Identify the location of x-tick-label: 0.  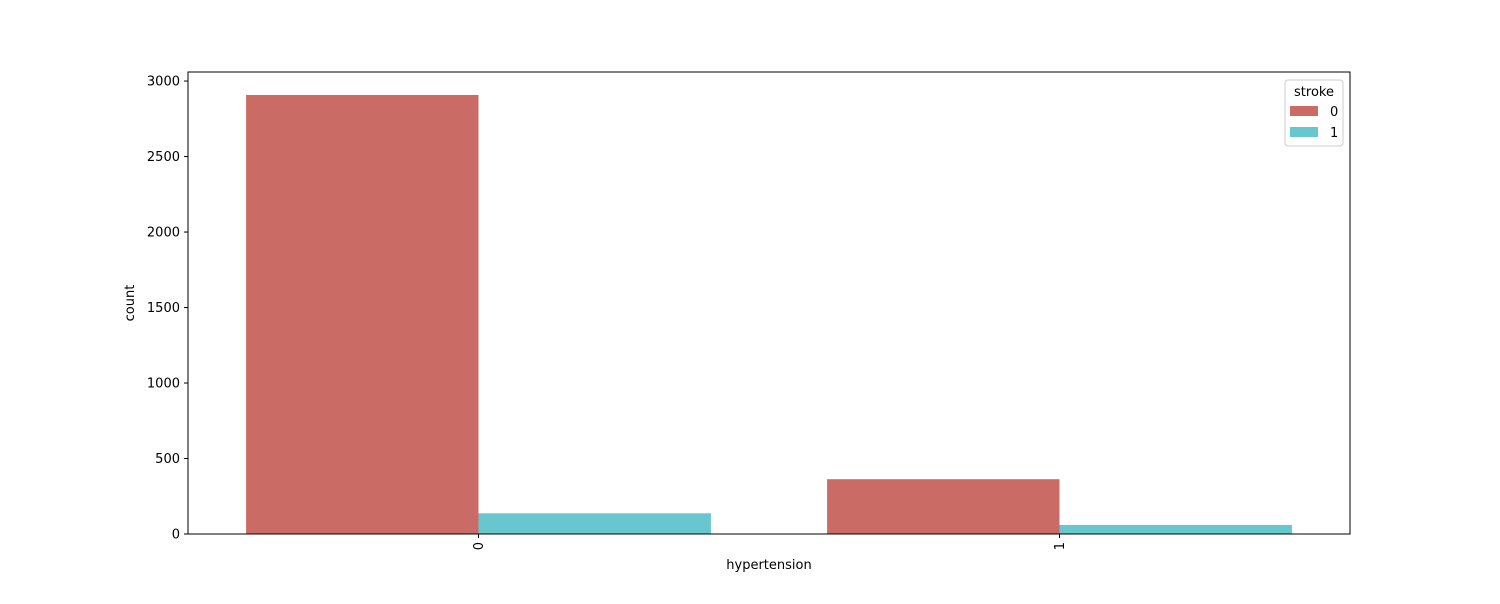
(479, 546).